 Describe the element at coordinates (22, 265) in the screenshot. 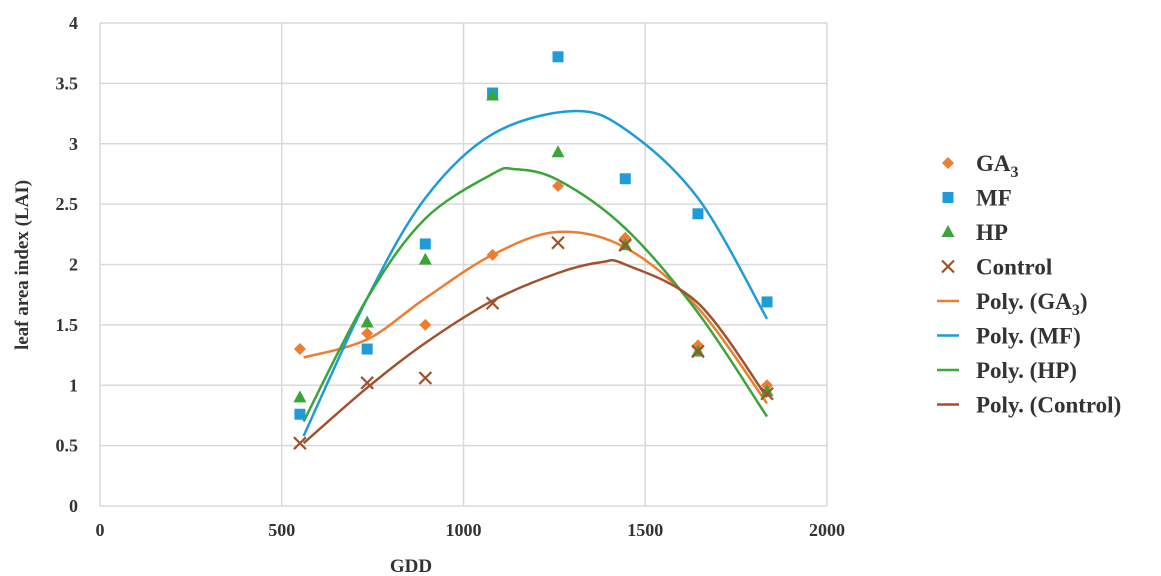

I see `y-axis-title: leaf area index (LAI)` at that location.